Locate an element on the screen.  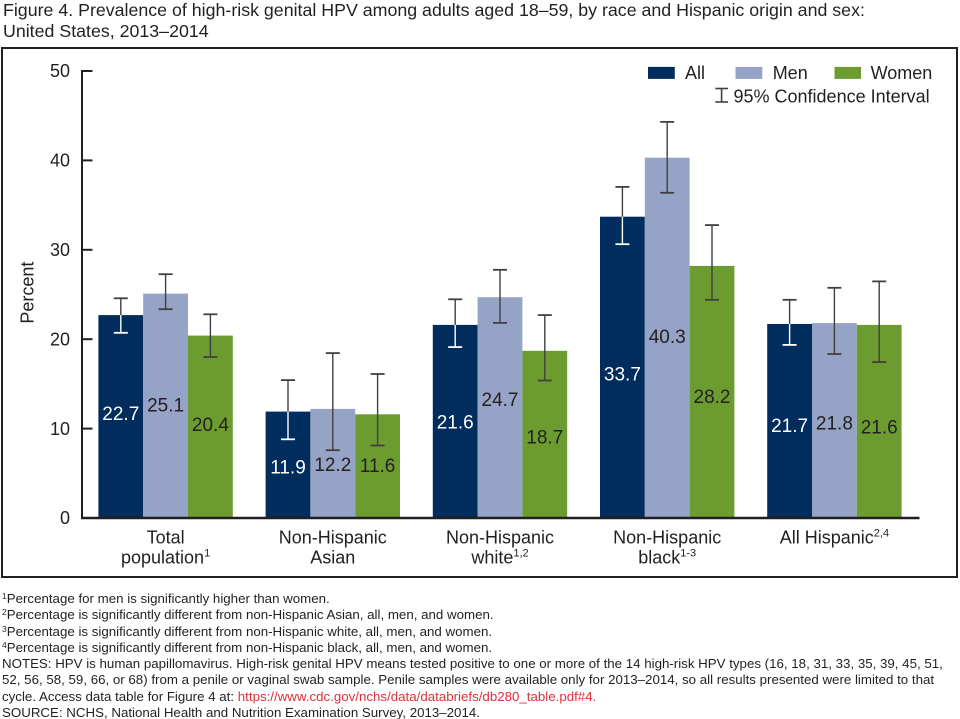
svg-text: 40 is located at coordinates (60, 161).